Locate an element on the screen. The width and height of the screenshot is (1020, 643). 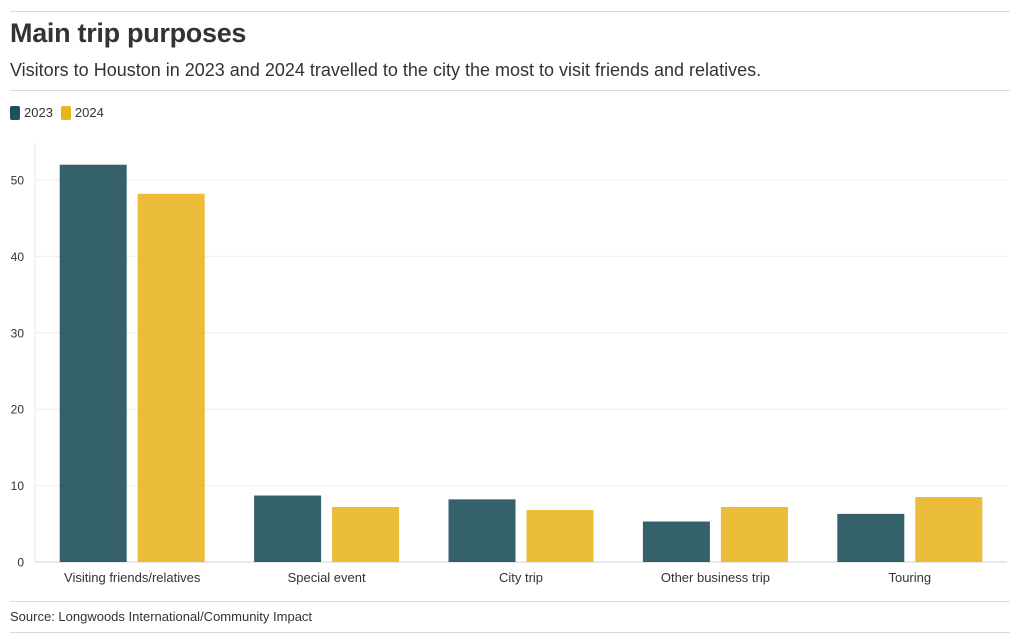
y-tick-label-0: 0 is located at coordinates (20, 563).